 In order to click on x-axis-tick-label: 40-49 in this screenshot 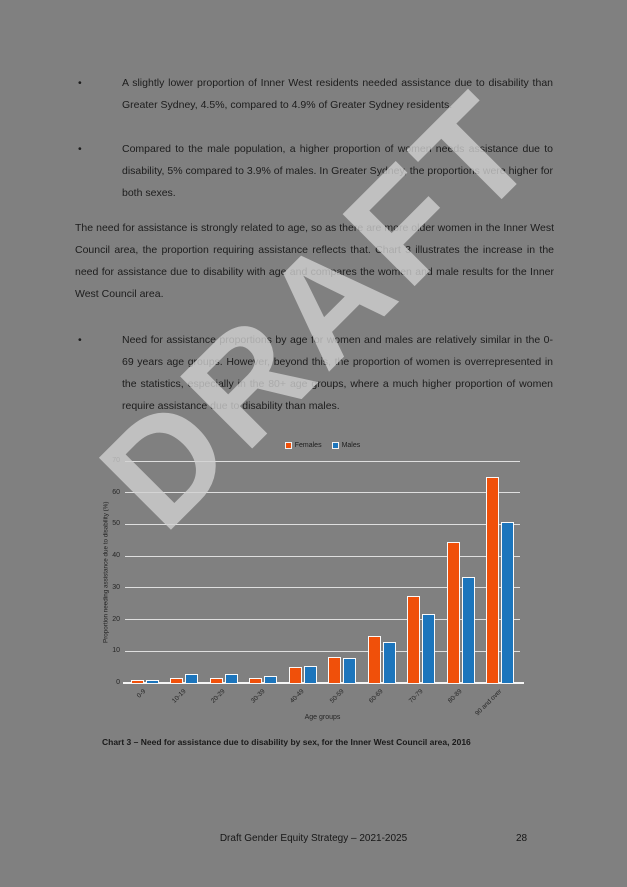, I will do `click(297, 696)`.